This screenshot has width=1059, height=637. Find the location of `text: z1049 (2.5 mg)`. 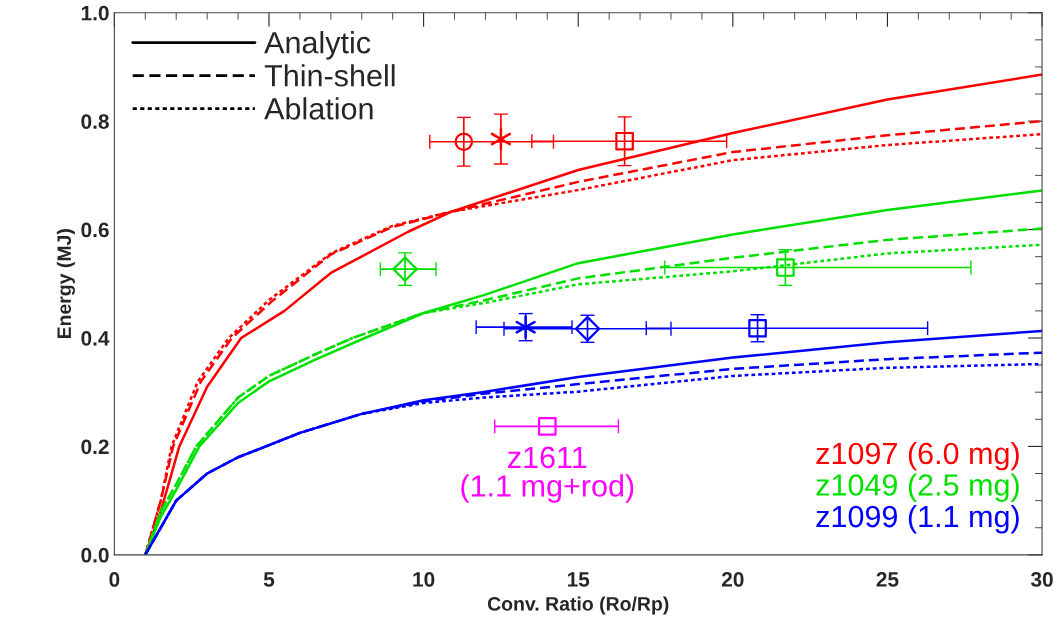

text: z1049 (2.5 mg) is located at coordinates (917, 487).